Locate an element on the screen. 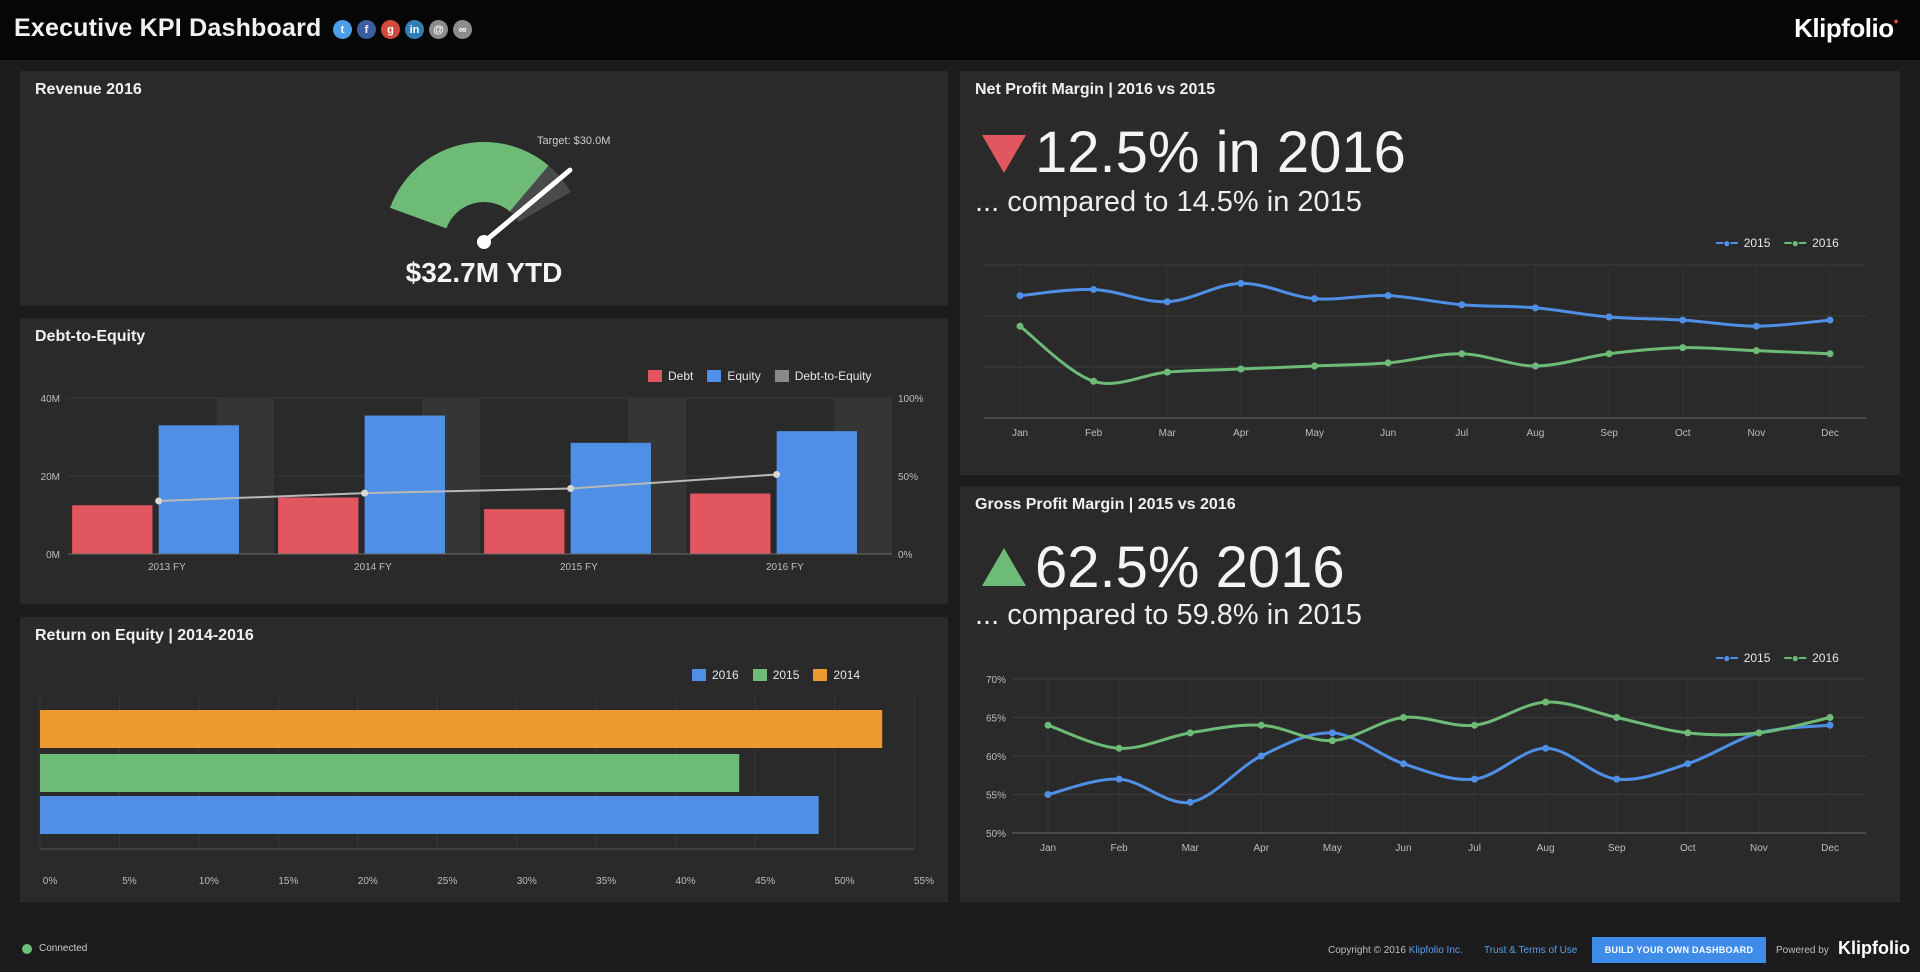  build-dashboard-button: BUILD YOUR OWN DASHBOARD is located at coordinates (1679, 950).